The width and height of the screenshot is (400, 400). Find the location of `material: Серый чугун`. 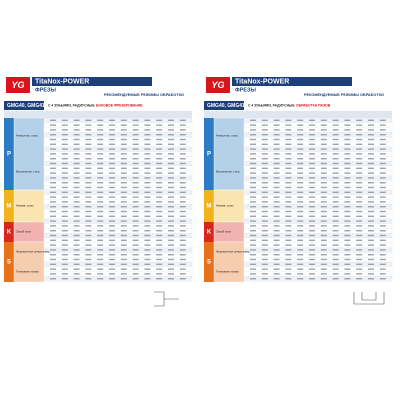

material: Серый чугун is located at coordinates (24, 232).